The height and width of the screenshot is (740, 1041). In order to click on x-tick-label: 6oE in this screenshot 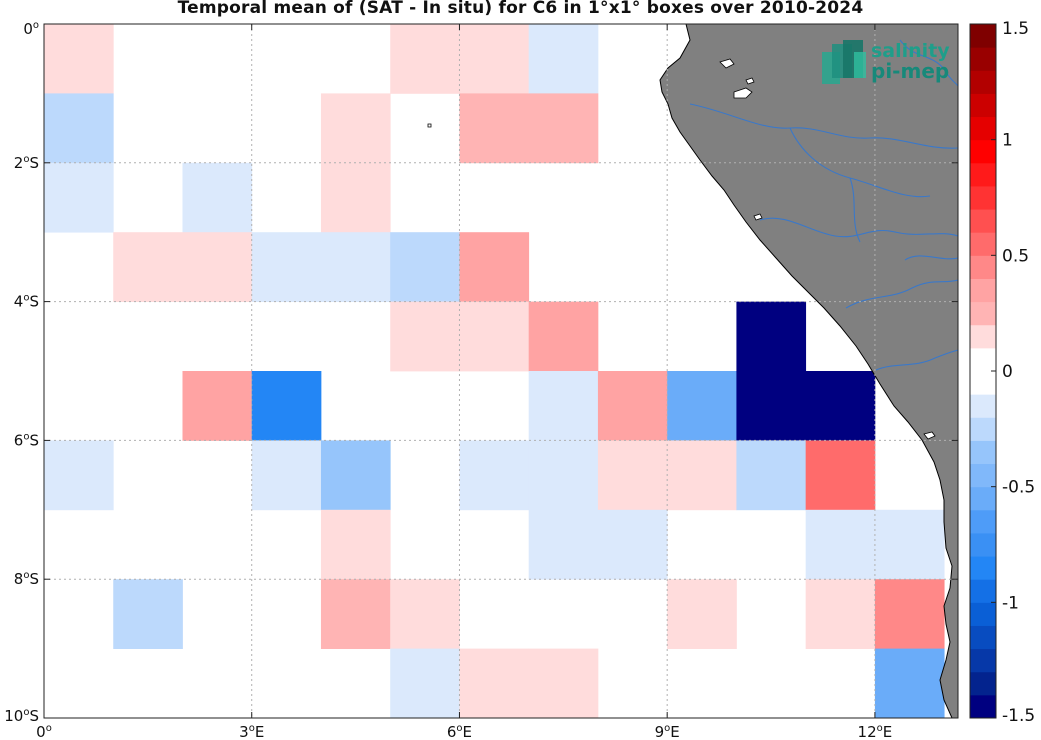, I will do `click(459, 731)`.